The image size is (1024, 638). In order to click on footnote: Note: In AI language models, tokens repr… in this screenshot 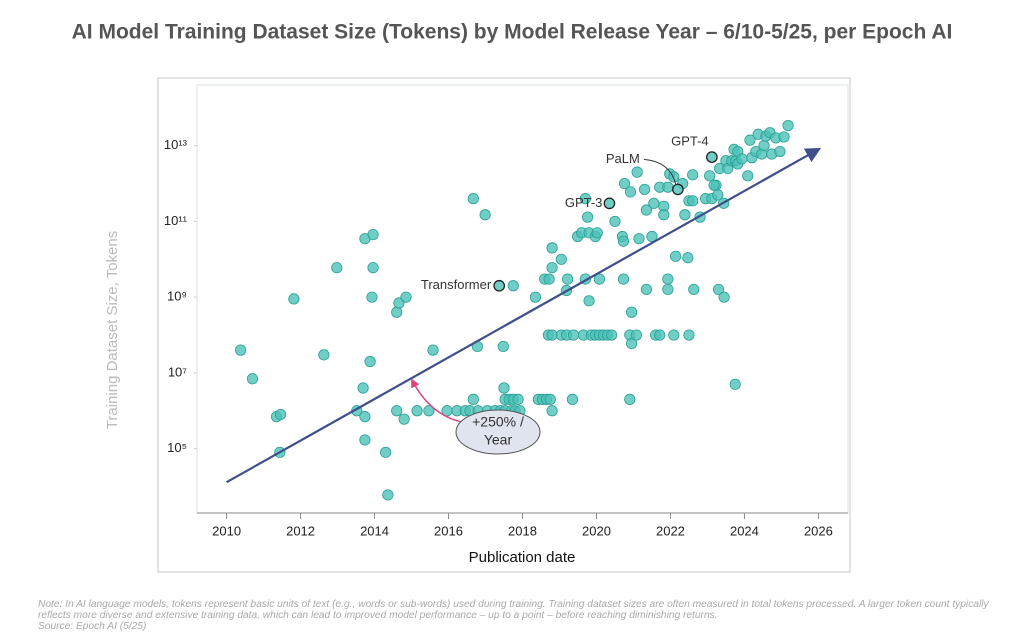, I will do `click(522, 615)`.